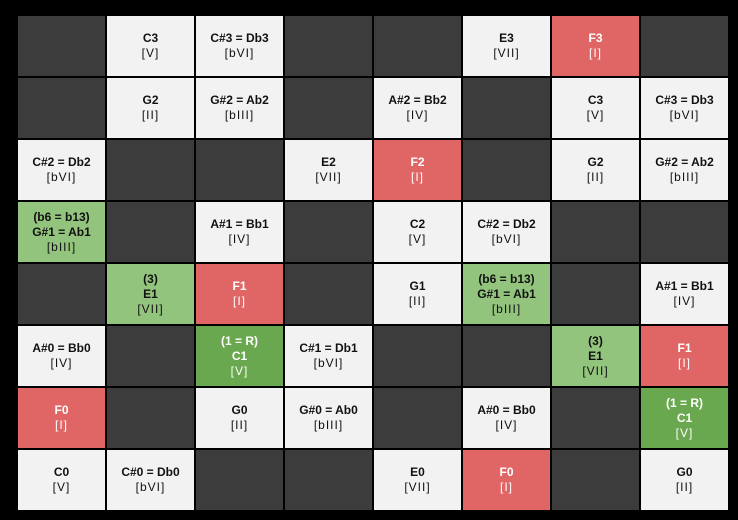  I want to click on grid-cell: E3 [VII], so click(506, 46).